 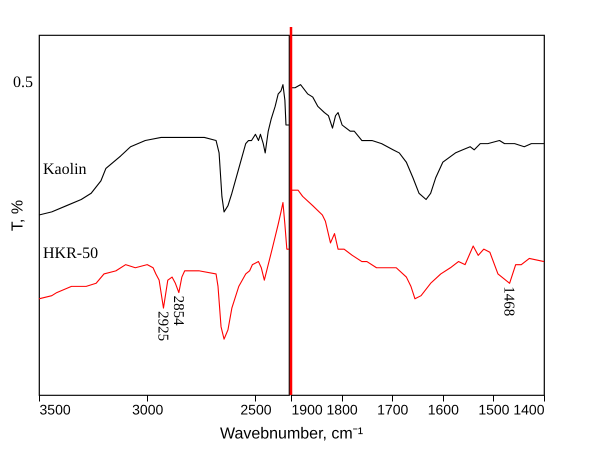 I want to click on annotation: 2854, so click(x=178, y=311).